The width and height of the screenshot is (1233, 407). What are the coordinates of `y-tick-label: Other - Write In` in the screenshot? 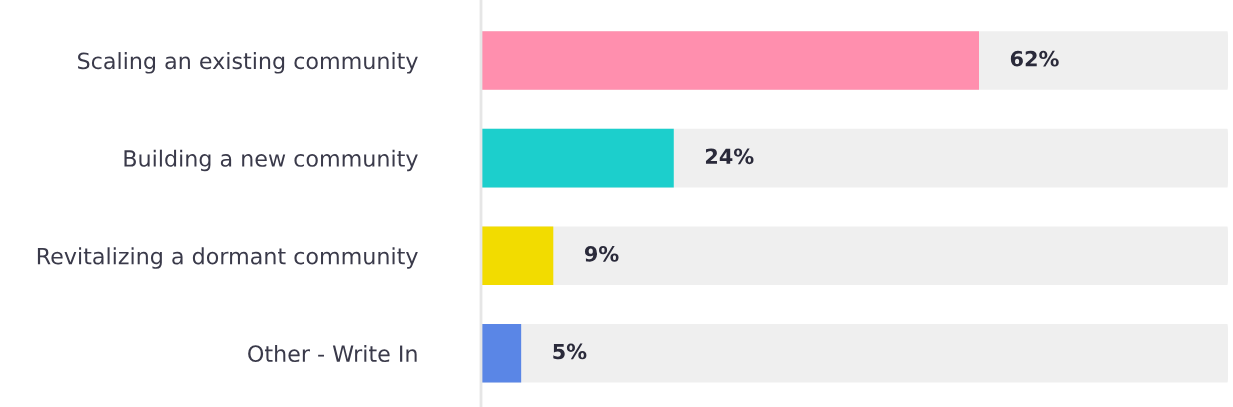 It's located at (332, 353).